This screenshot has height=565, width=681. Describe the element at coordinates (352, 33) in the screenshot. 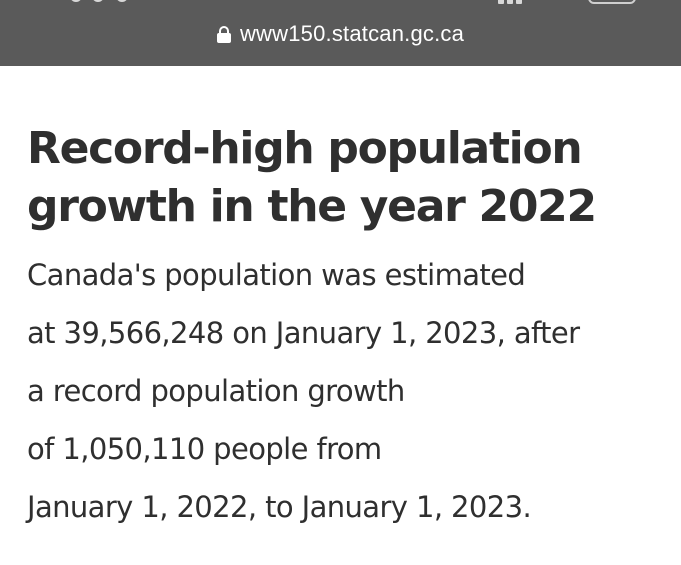

I see `url-text: www150.statcan.gc.ca` at that location.